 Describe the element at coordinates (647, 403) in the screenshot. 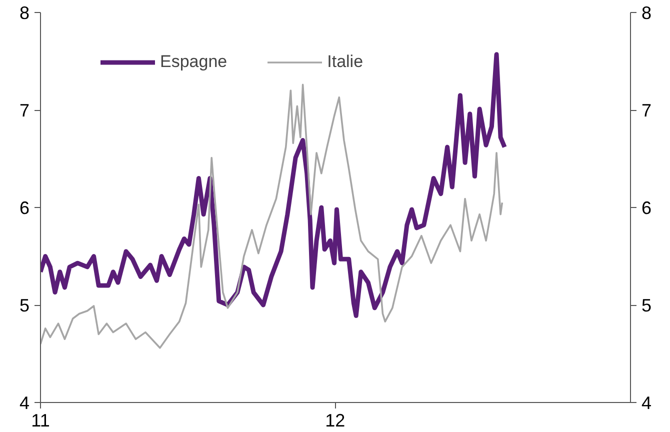

I see `y2-tick-label: 4` at that location.